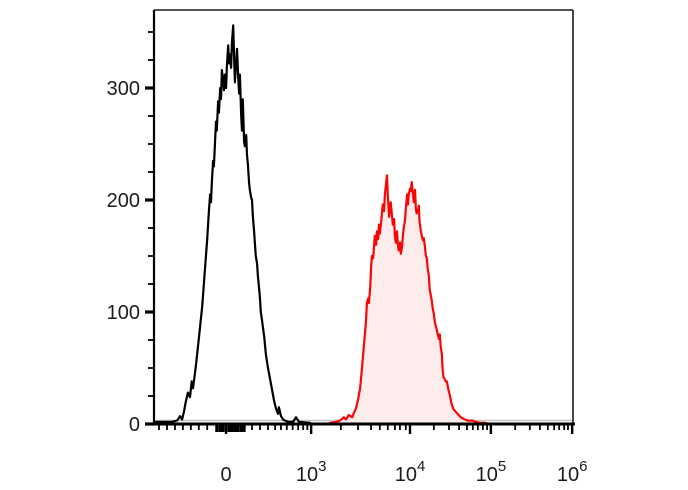 The height and width of the screenshot is (490, 688). Describe the element at coordinates (410, 472) in the screenshot. I see `x-tick-label: 10⁴` at that location.